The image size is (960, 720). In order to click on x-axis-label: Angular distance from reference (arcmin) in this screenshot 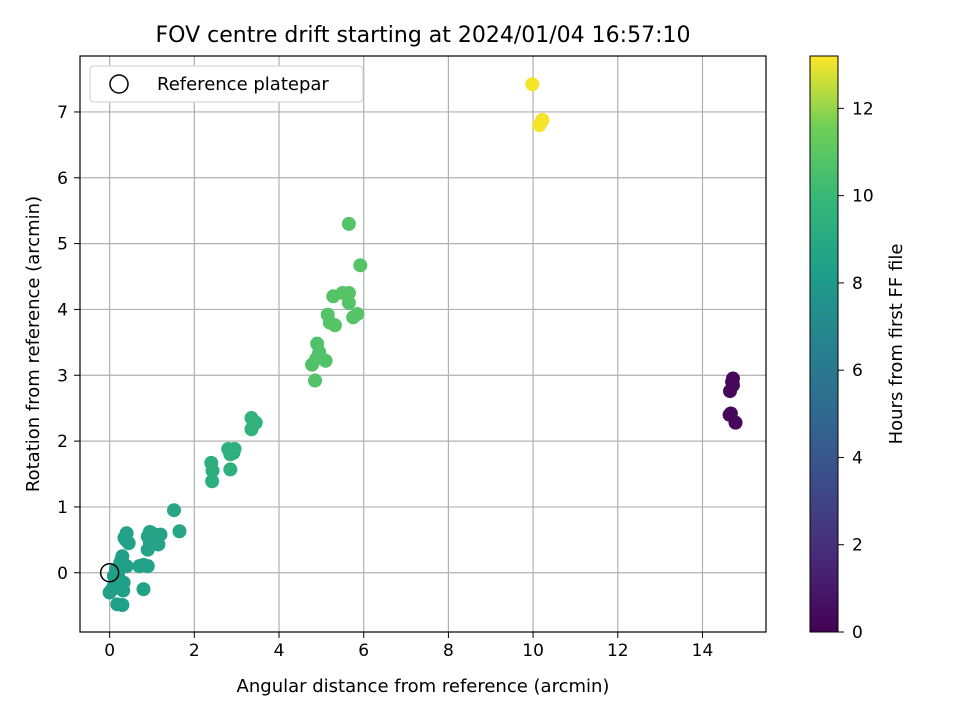, I will do `click(423, 686)`.